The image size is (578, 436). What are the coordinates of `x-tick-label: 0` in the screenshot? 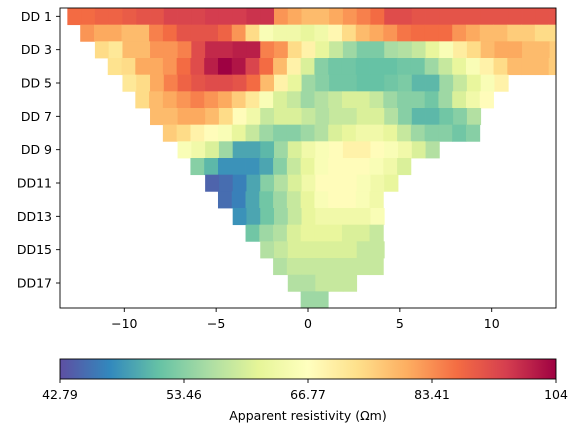 It's located at (308, 323).